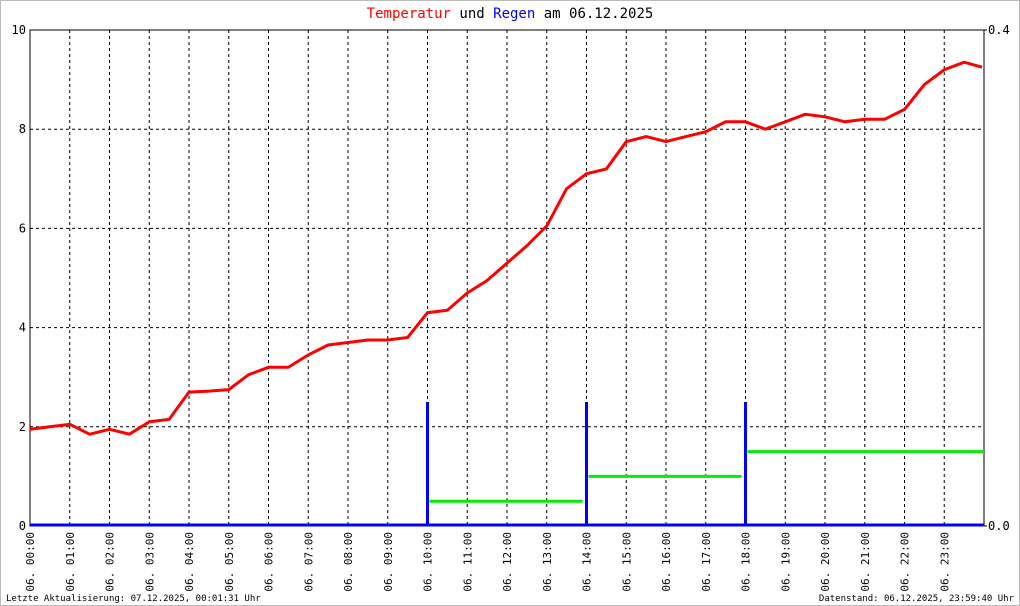 This screenshot has height=606, width=1020. What do you see at coordinates (409, 14) in the screenshot?
I see `title-part: Temperatur` at bounding box center [409, 14].